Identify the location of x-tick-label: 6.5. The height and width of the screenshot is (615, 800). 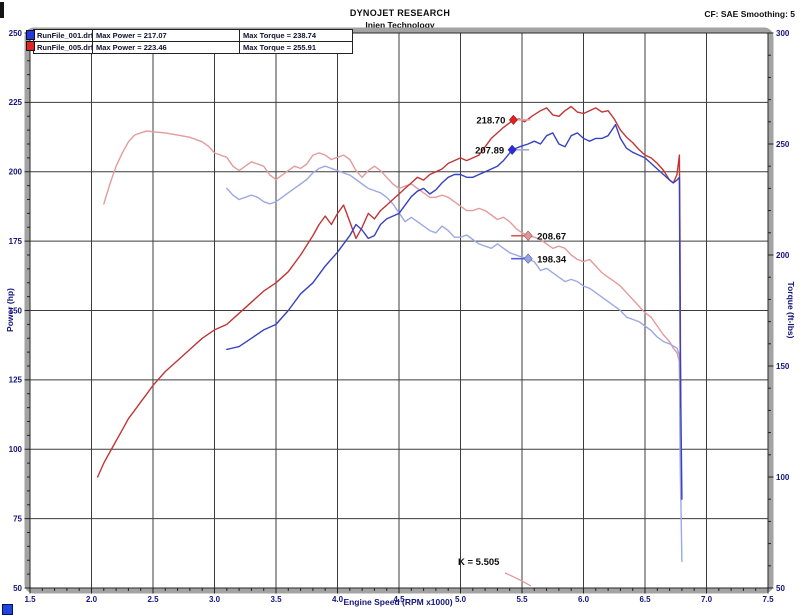
(645, 599).